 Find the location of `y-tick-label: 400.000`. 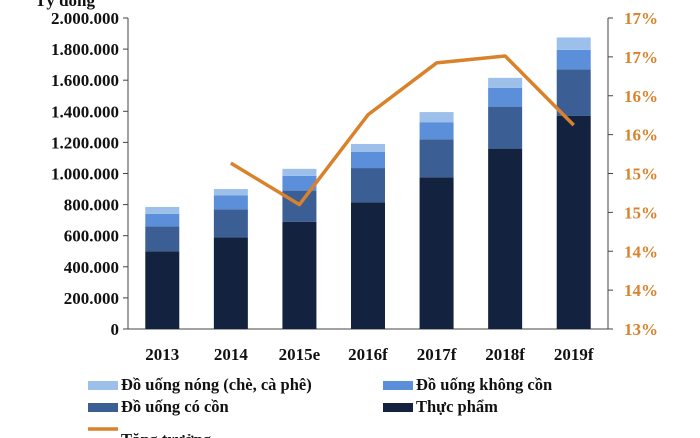

y-tick-label: 400.000 is located at coordinates (91, 267).